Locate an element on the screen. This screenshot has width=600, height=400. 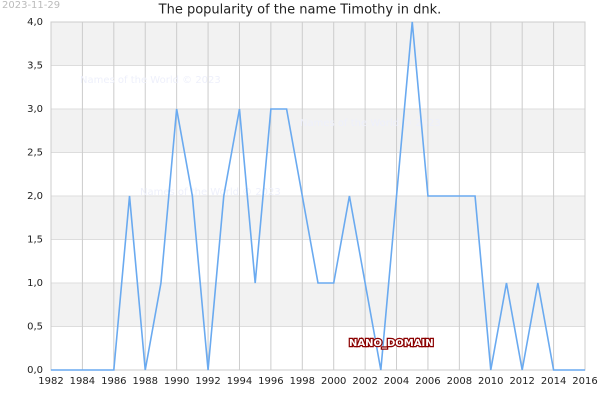
x-tick-label: 1992 is located at coordinates (207, 381).